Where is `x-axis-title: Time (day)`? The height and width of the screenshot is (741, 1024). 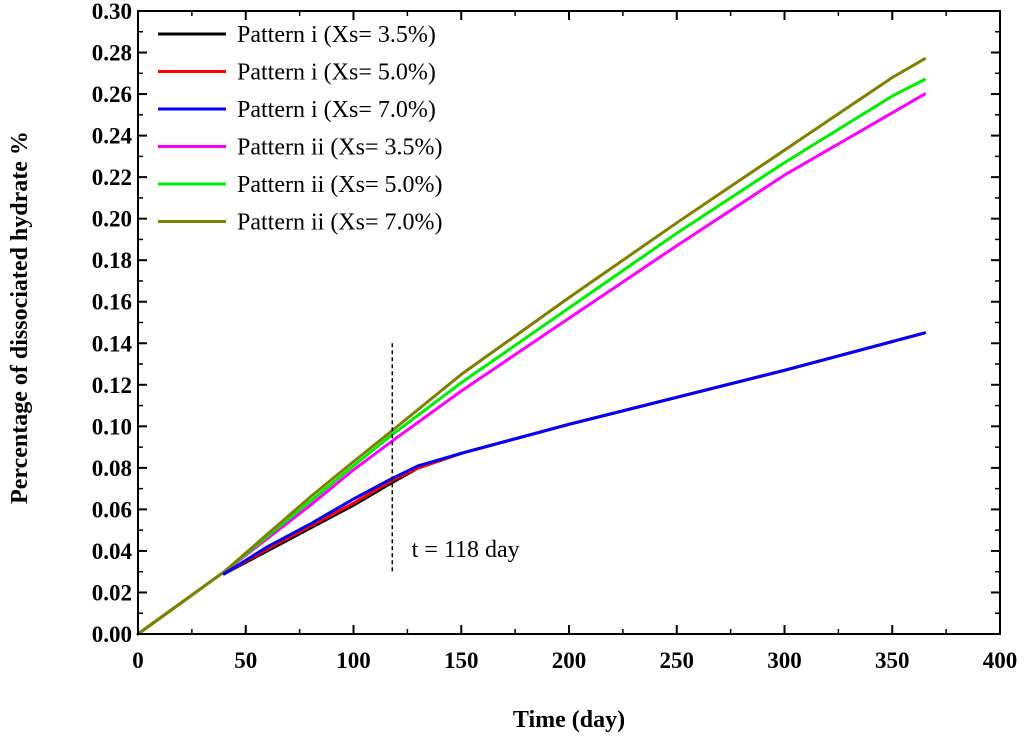
x-axis-title: Time (day) is located at coordinates (569, 720).